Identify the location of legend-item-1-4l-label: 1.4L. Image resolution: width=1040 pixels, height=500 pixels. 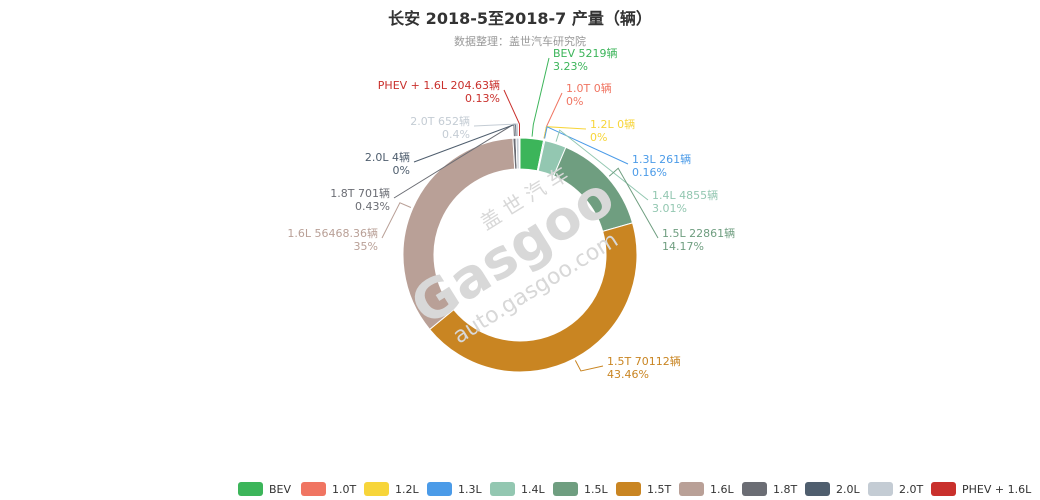
(533, 489).